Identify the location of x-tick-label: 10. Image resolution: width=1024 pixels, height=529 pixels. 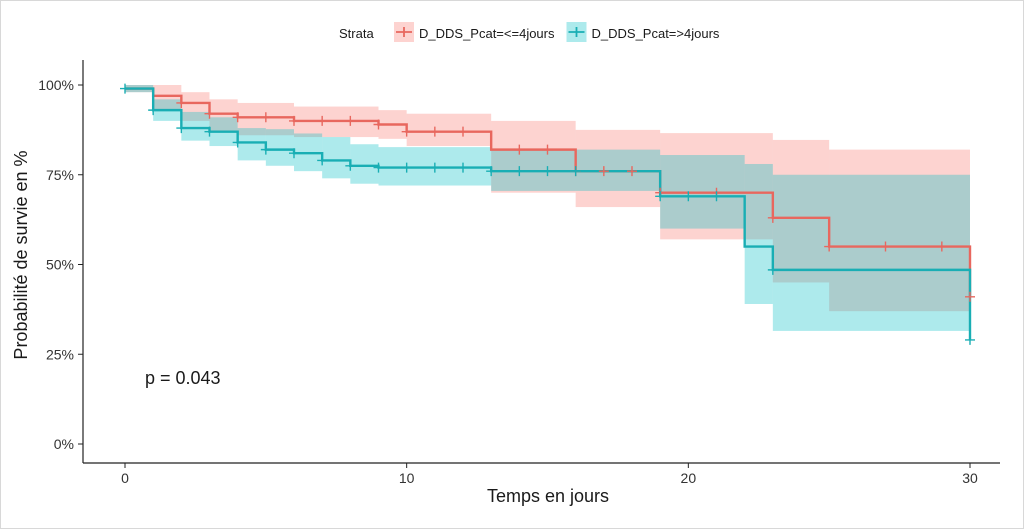
(407, 478).